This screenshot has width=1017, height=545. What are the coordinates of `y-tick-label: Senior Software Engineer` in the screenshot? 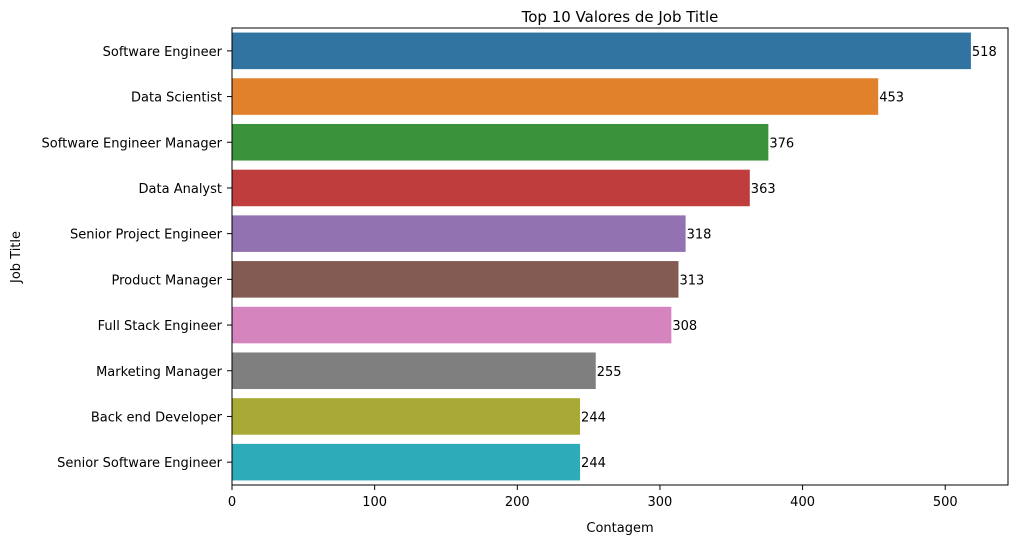 It's located at (140, 463).